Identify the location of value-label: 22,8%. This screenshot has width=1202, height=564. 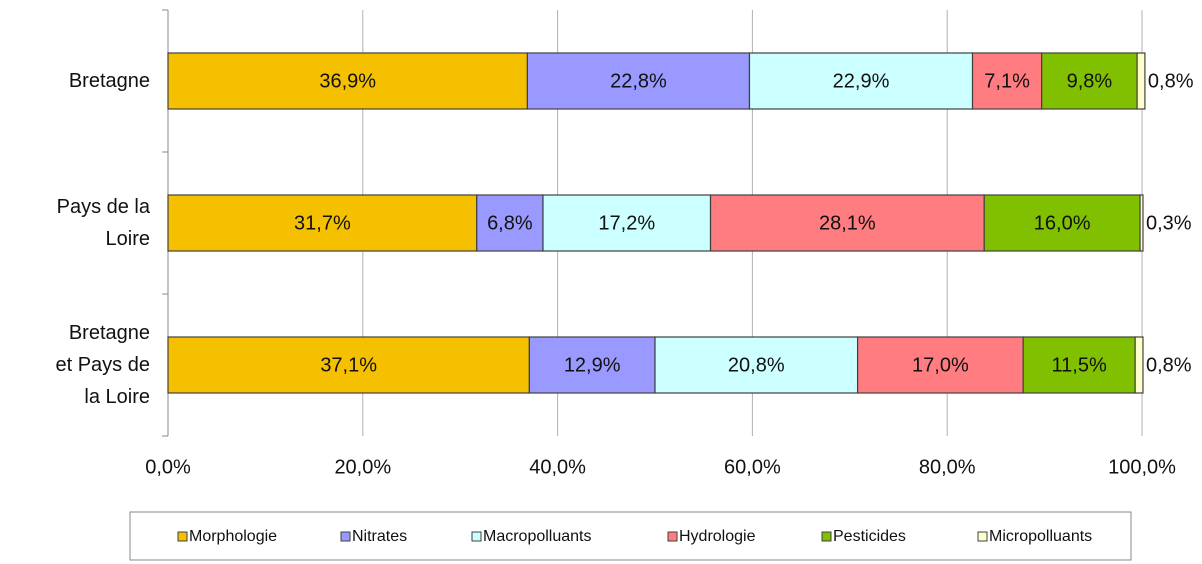
(638, 81).